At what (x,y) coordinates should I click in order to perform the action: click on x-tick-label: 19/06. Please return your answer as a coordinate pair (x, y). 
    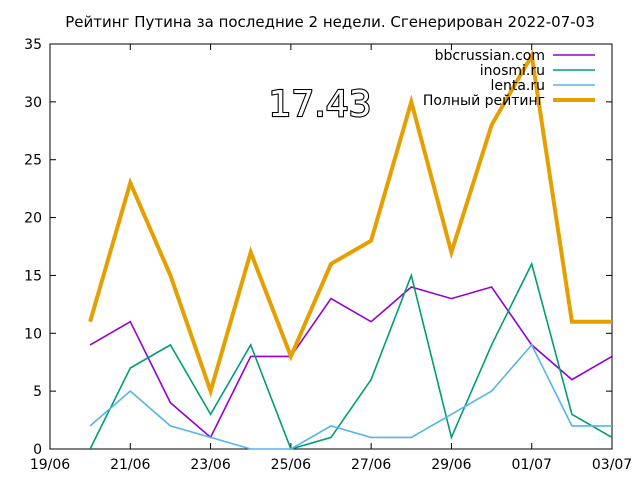
    Looking at the image, I should click on (50, 465).